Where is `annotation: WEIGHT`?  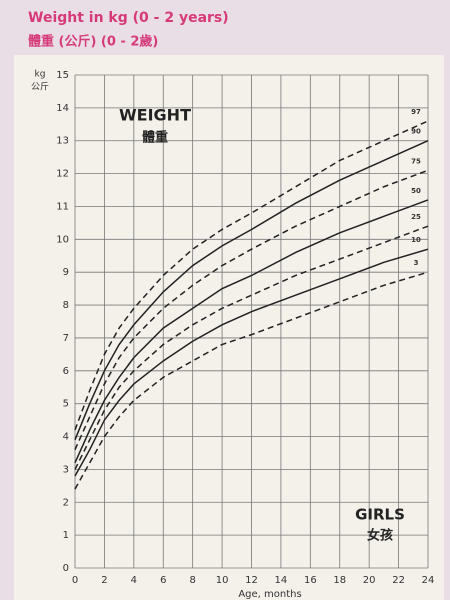 annotation: WEIGHT is located at coordinates (155, 115).